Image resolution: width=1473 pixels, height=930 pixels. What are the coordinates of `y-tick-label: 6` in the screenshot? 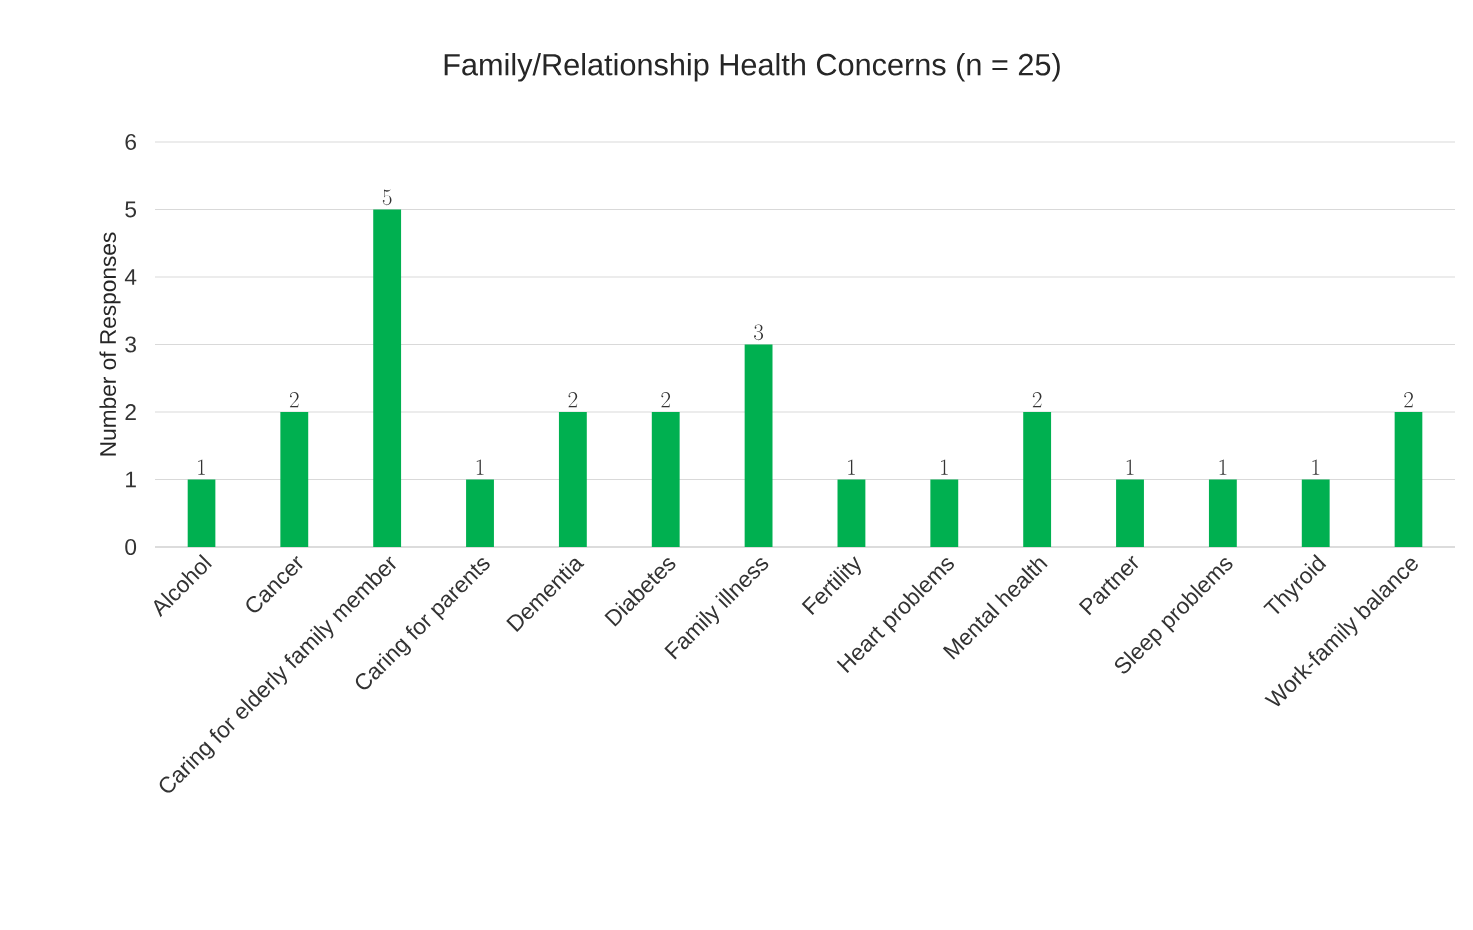 It's located at (130, 142).